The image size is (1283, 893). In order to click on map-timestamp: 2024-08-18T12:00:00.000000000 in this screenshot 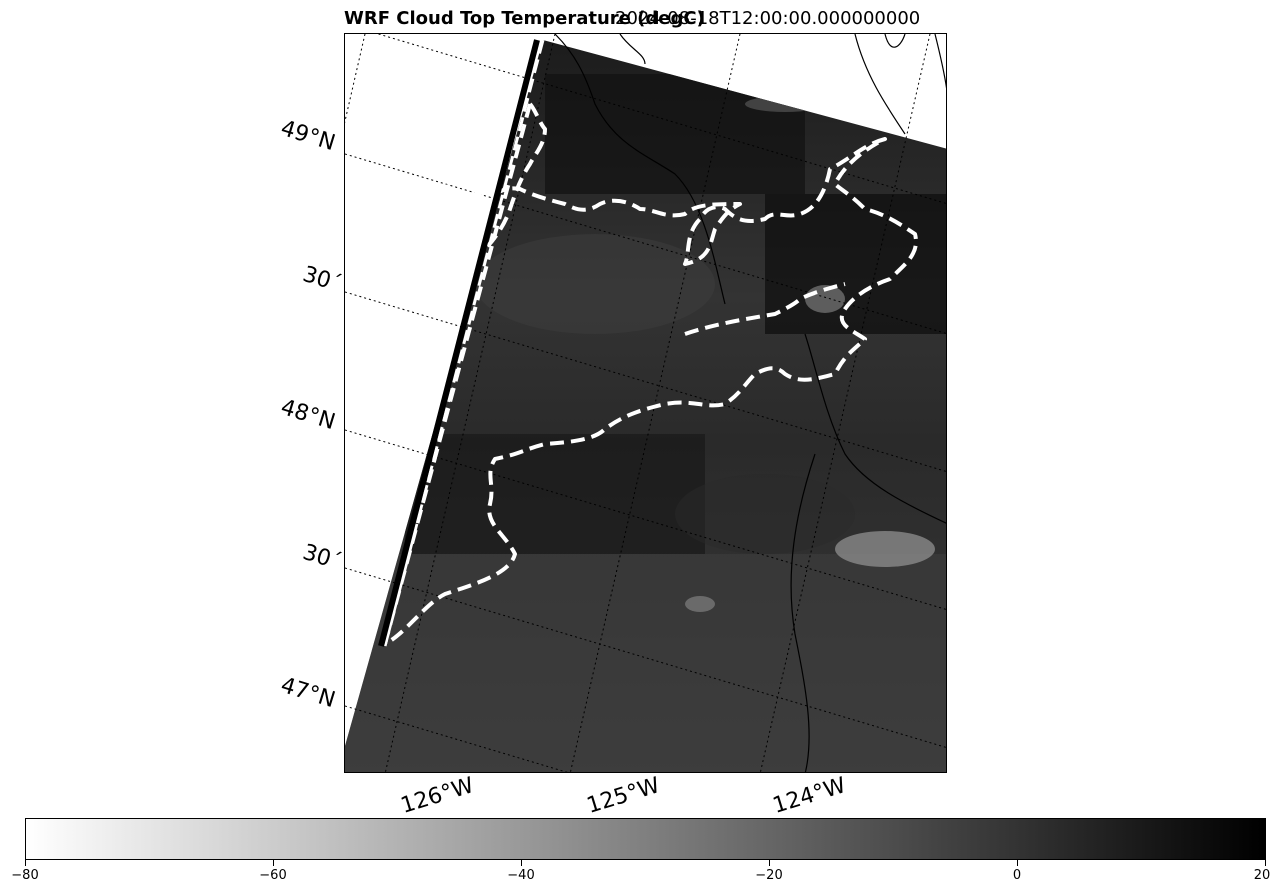, I will do `click(768, 18)`.